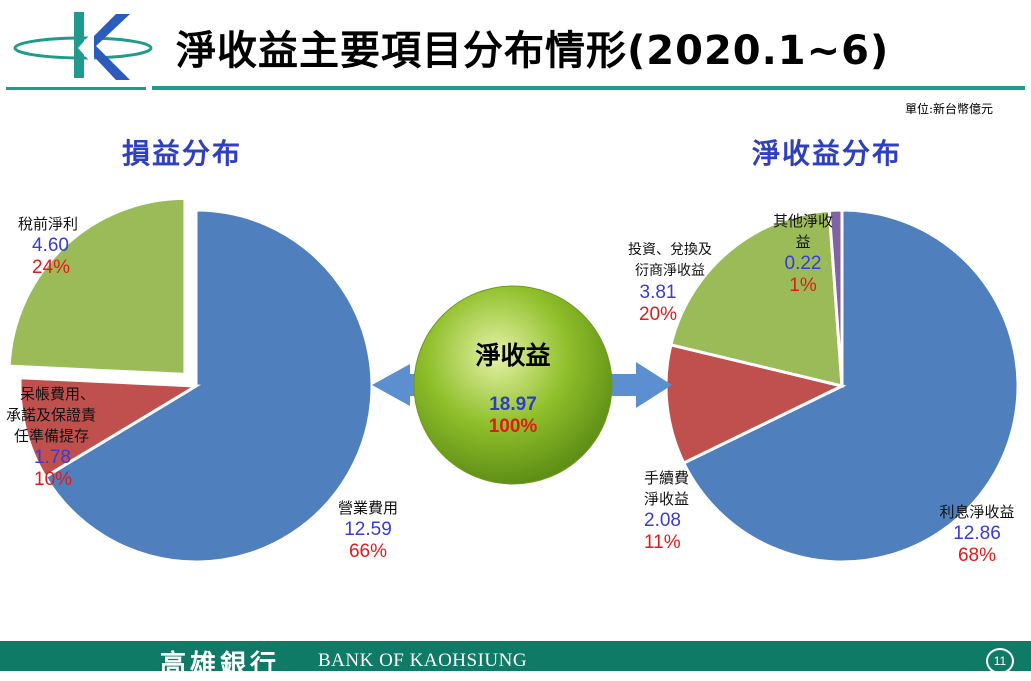  Describe the element at coordinates (423, 660) in the screenshot. I see `footer-bank-name-en: BANK OF KAOHSIUNG` at that location.